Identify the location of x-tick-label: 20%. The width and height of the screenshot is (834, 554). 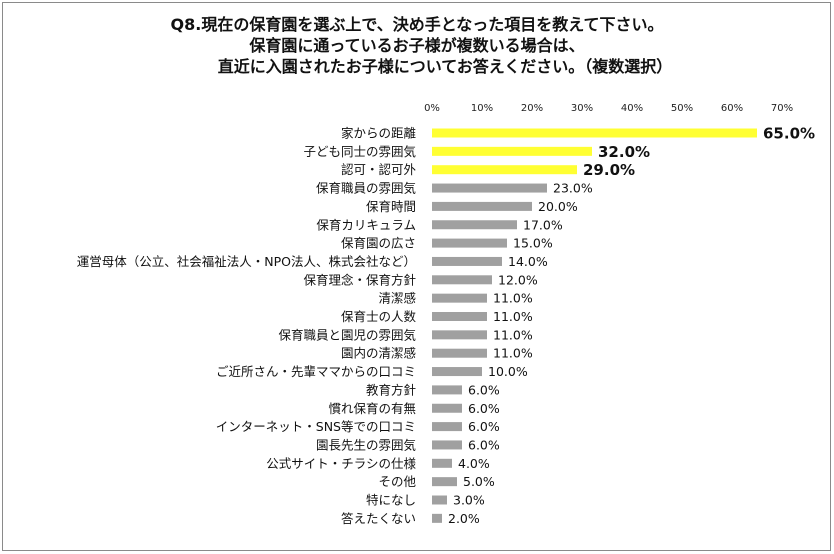
(532, 108).